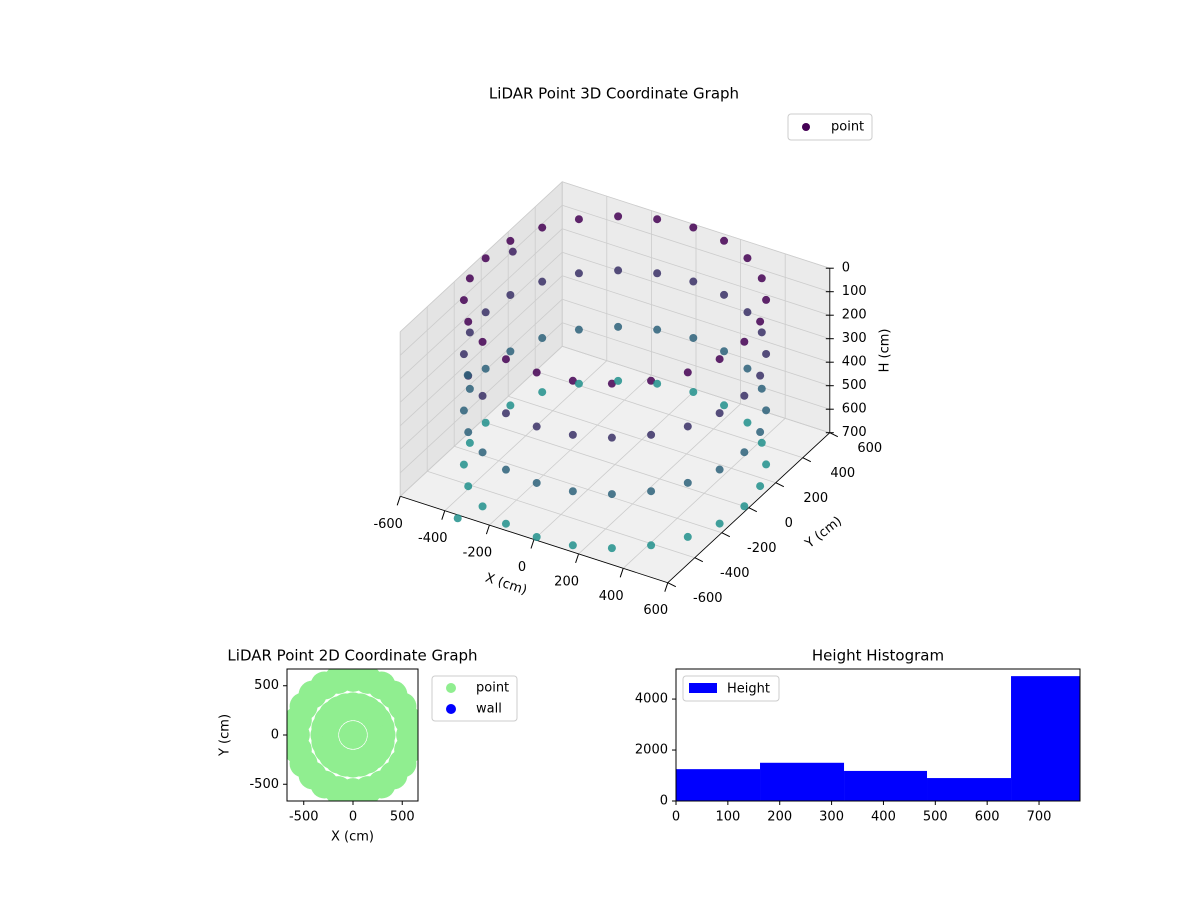  I want to click on y-tick-label: 600, so click(869, 448).